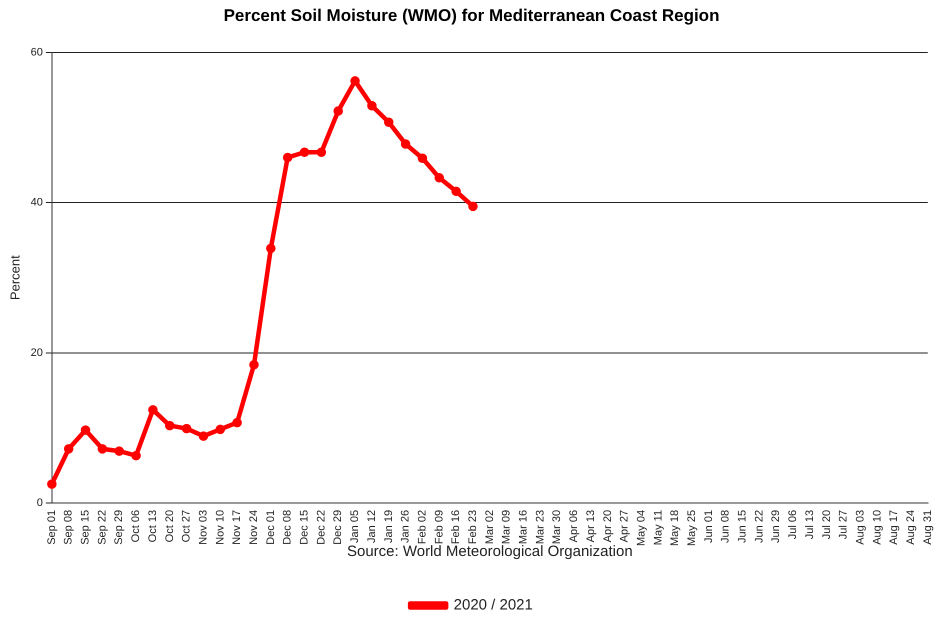 The image size is (943, 627). Describe the element at coordinates (641, 528) in the screenshot. I see `x-tick-label: May 04` at that location.